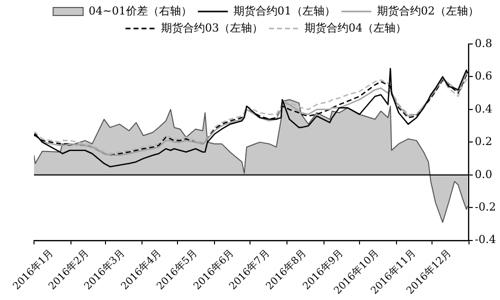 Image resolution: width=500 pixels, height=300 pixels. Describe the element at coordinates (485, 239) in the screenshot. I see `y-tick-label: -0.4` at that location.